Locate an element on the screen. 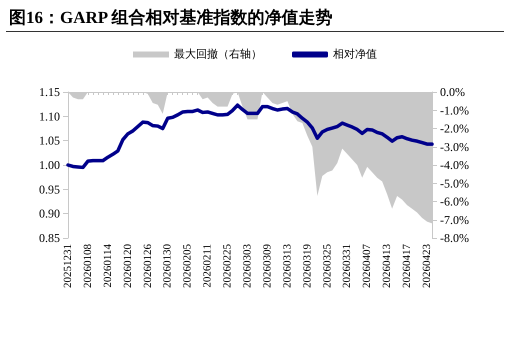  x-tick-label: 20260211 is located at coordinates (208, 266).